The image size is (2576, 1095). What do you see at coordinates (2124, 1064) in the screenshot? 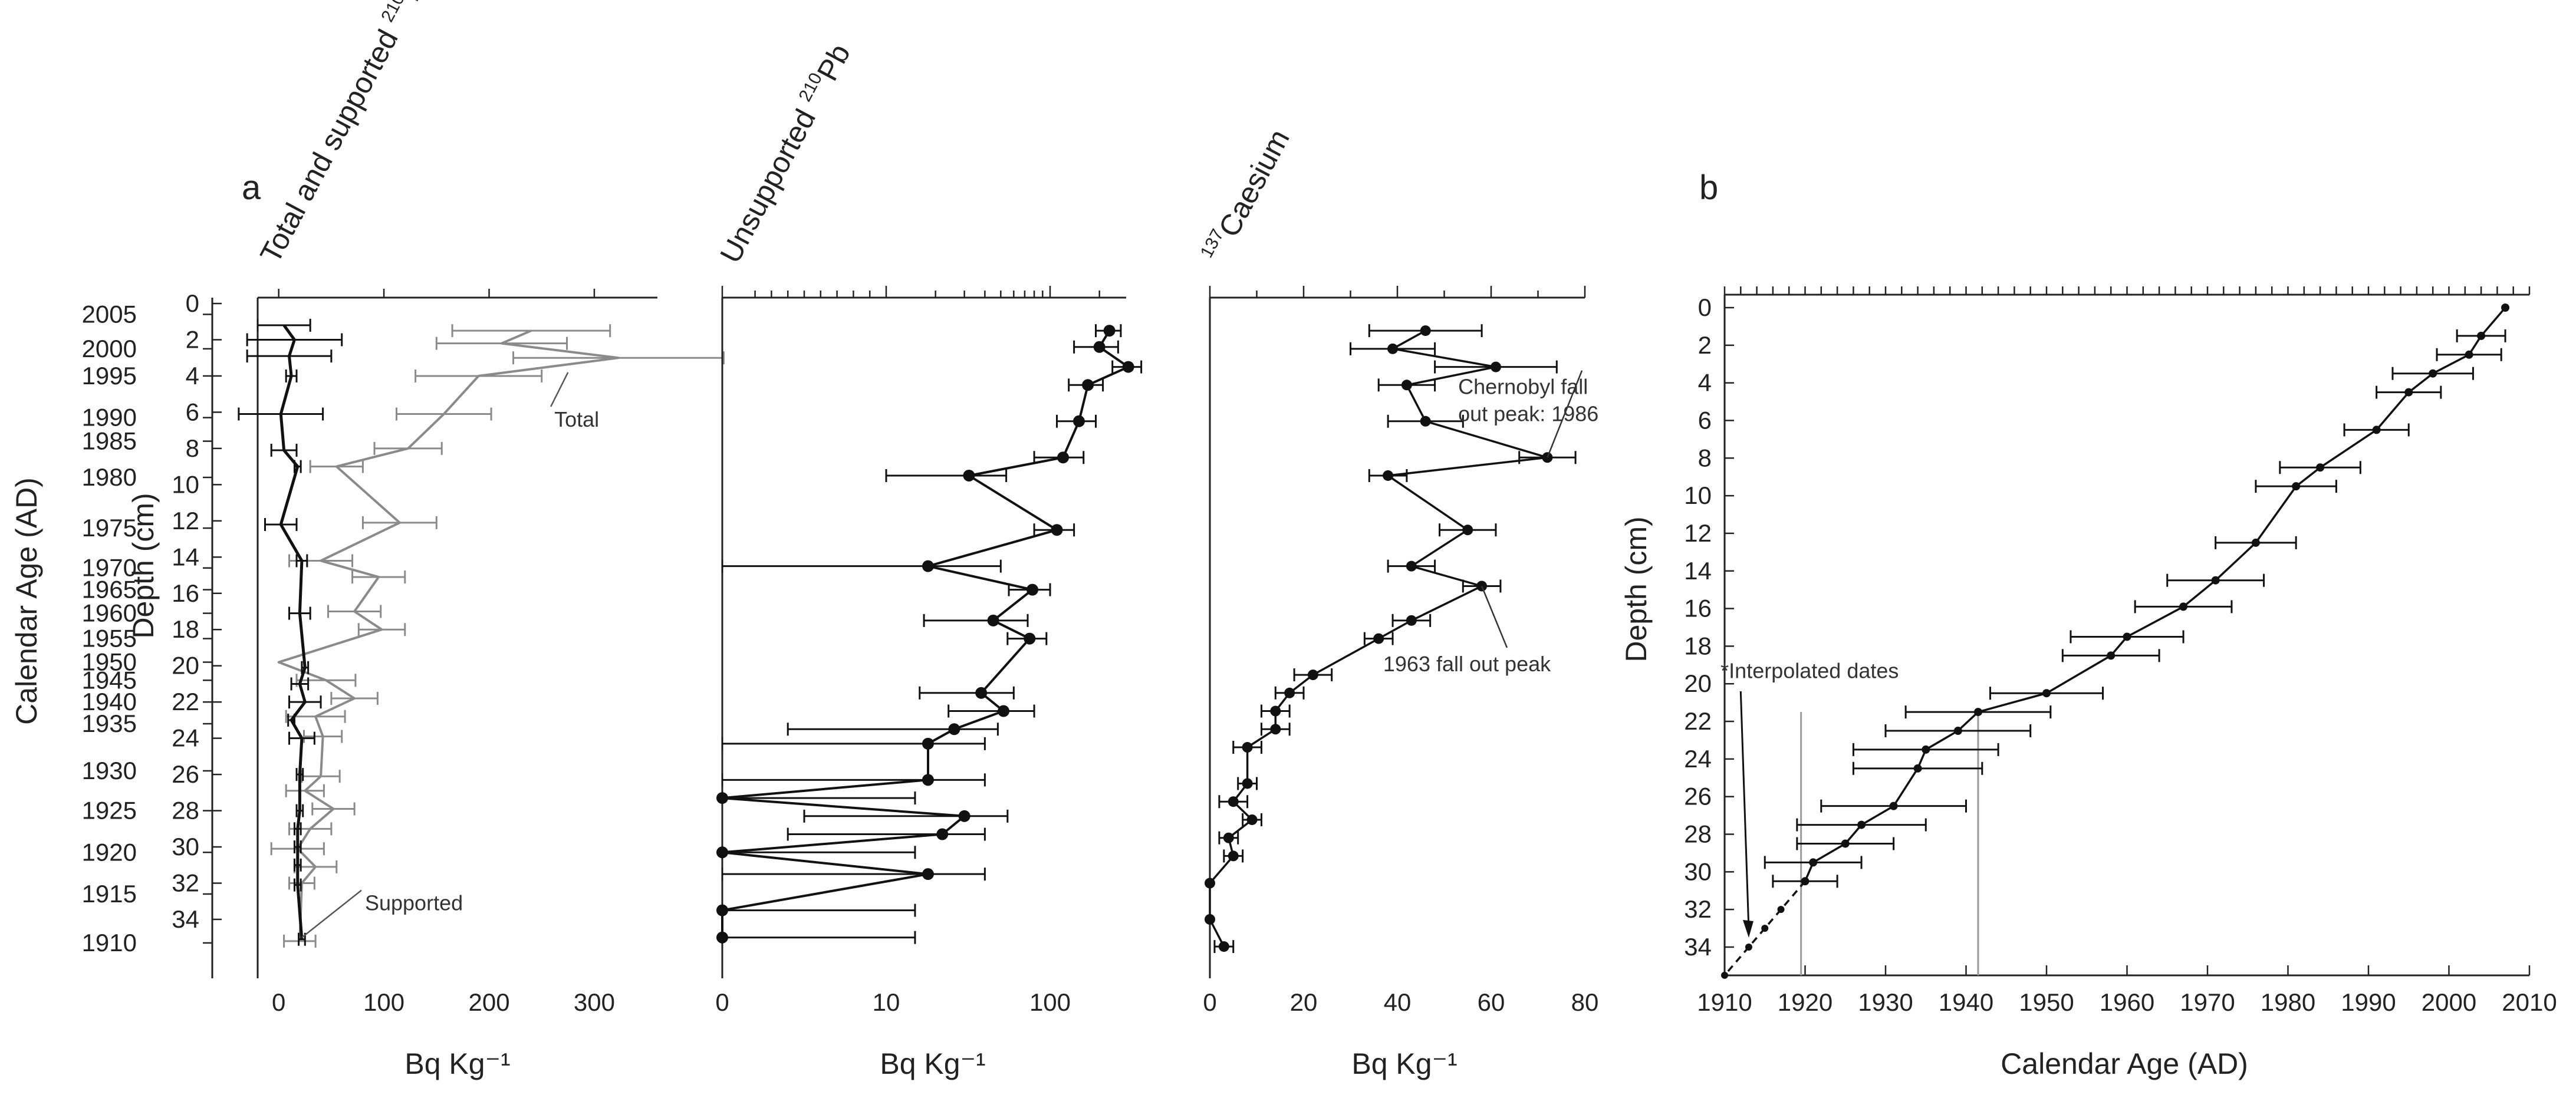
I see `age-depth-xlabel: Calendar Age (AD)` at bounding box center [2124, 1064].